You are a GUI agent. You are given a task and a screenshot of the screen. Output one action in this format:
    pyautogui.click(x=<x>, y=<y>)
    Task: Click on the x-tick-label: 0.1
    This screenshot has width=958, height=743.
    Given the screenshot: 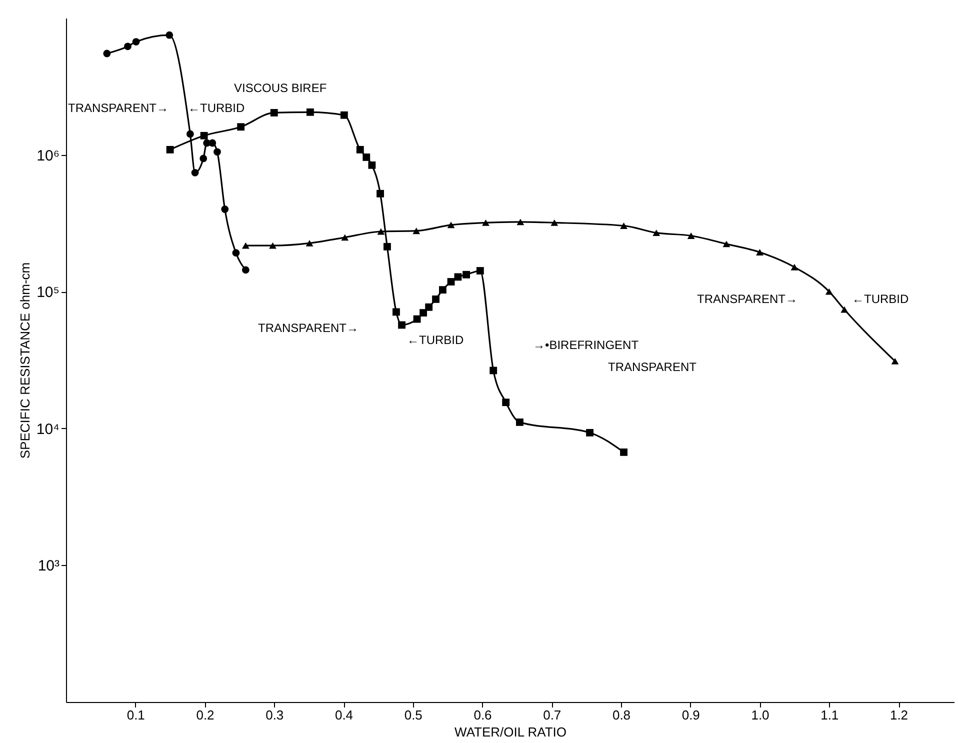 What is the action you would take?
    pyautogui.click(x=135, y=715)
    